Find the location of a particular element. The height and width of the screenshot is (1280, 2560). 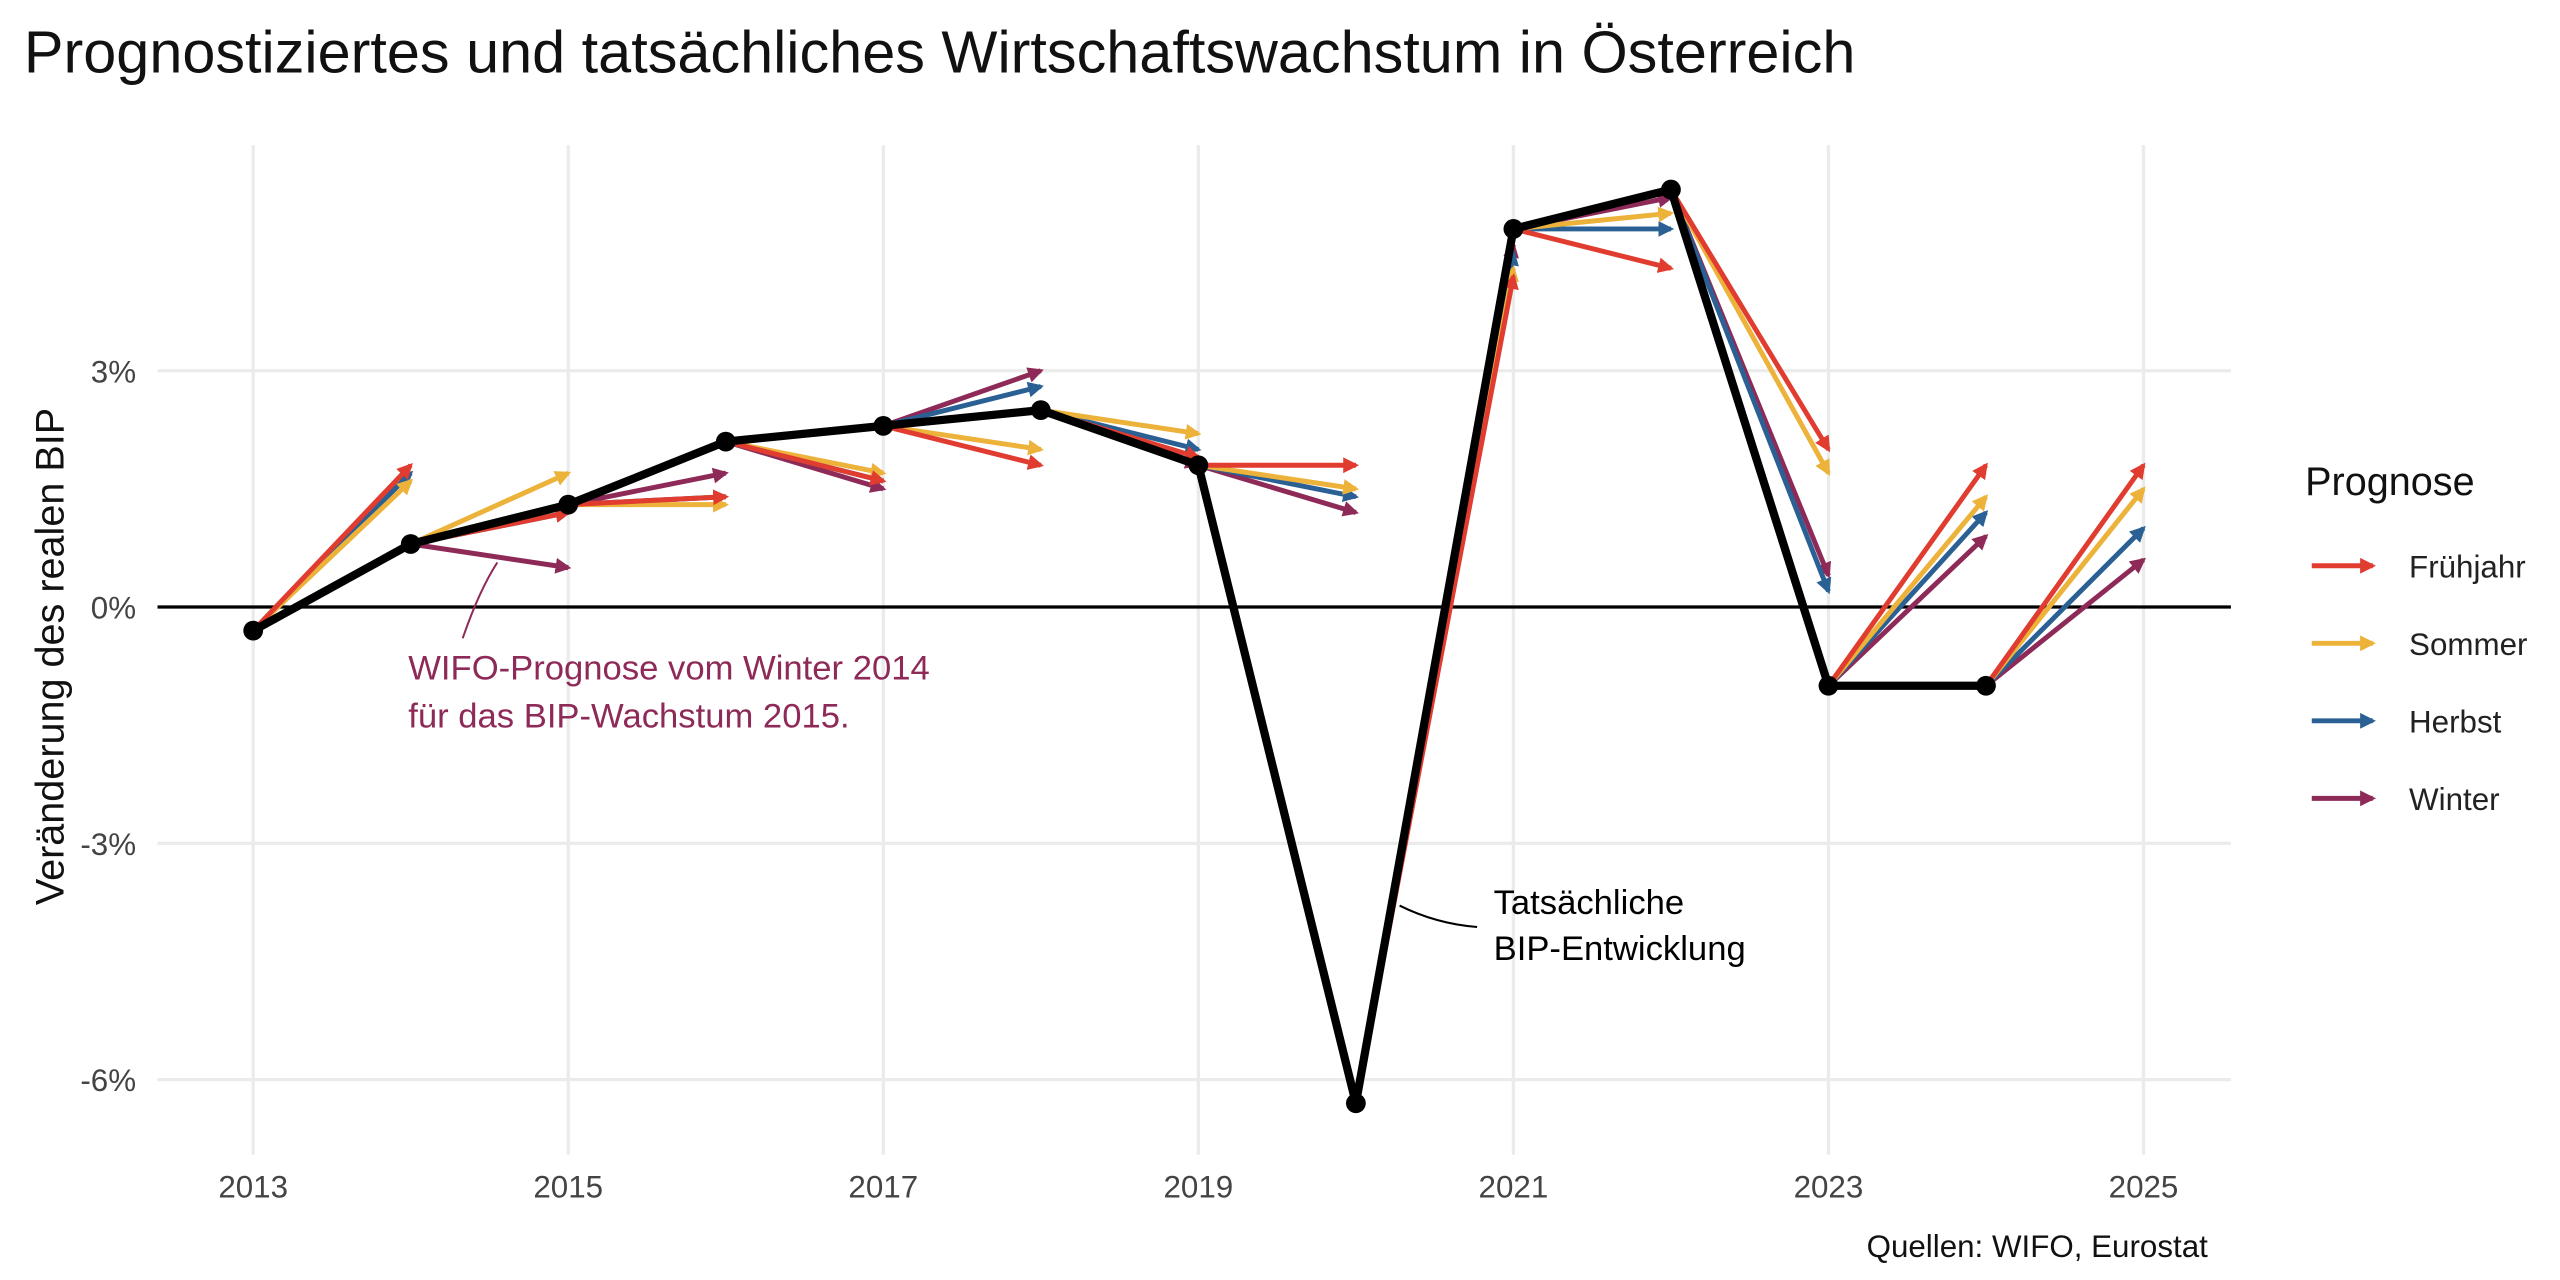

x-tick-label: 2015 is located at coordinates (568, 1187).